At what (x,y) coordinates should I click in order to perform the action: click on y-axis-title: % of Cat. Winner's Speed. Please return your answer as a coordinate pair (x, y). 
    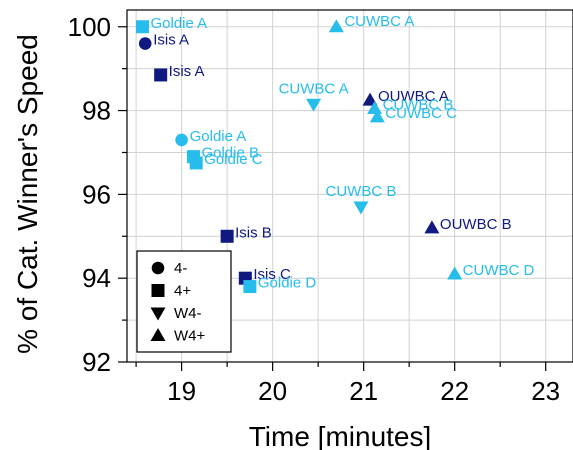
    Looking at the image, I should click on (27, 194).